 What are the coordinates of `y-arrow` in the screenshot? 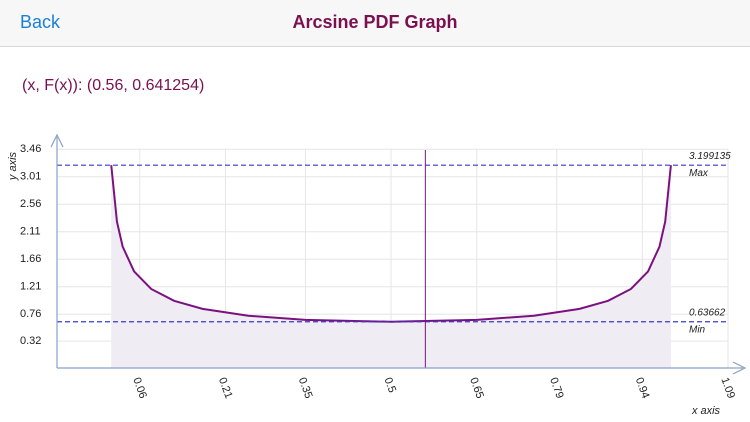 It's located at (57, 140).